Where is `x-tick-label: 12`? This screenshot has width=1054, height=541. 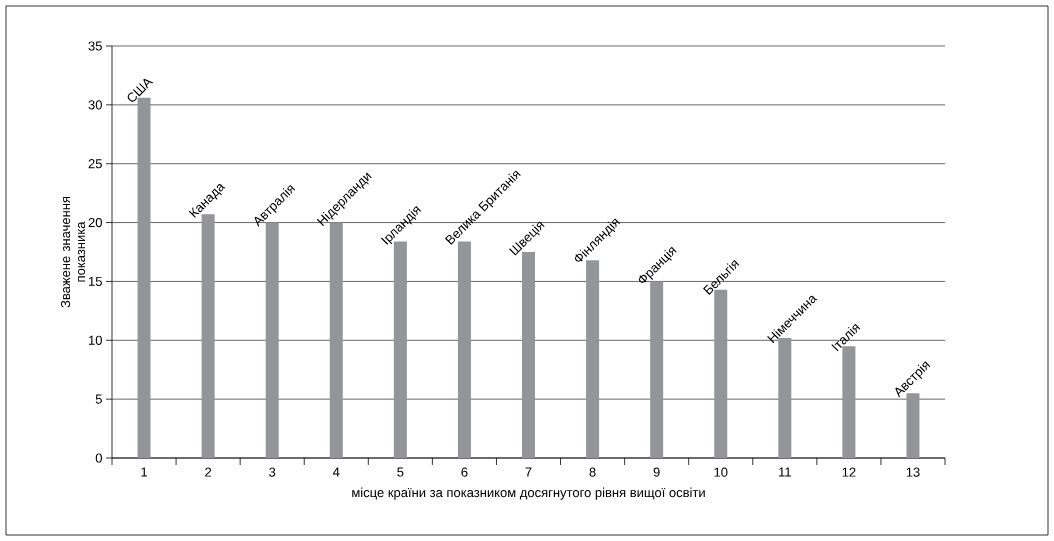 x-tick-label: 12 is located at coordinates (849, 472).